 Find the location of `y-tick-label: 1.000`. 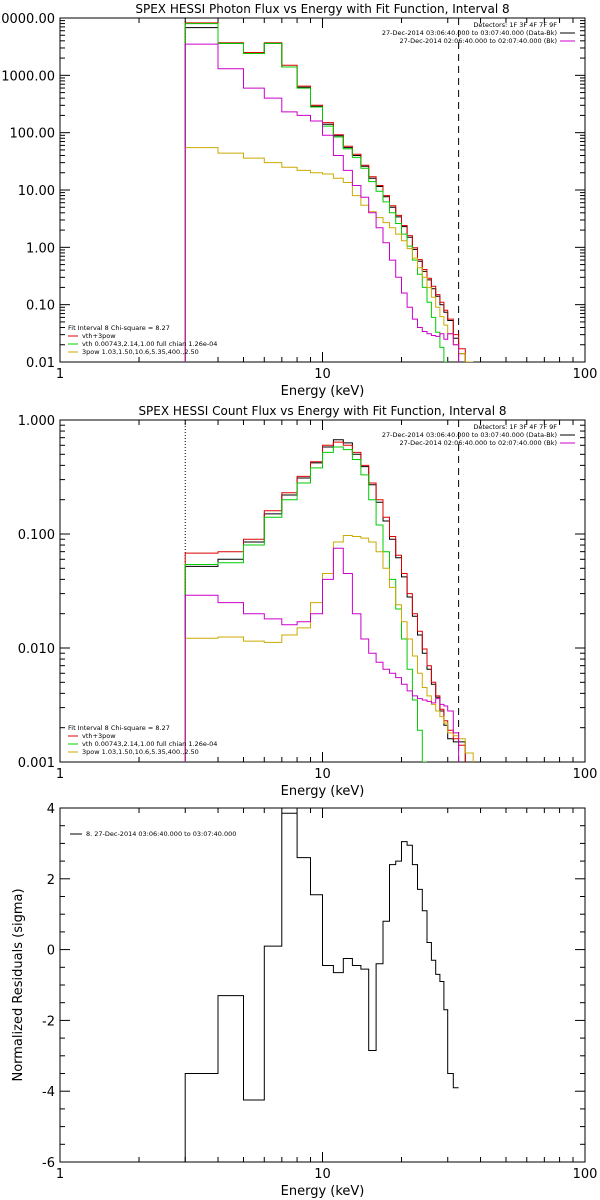

y-tick-label: 1.000 is located at coordinates (36, 421).